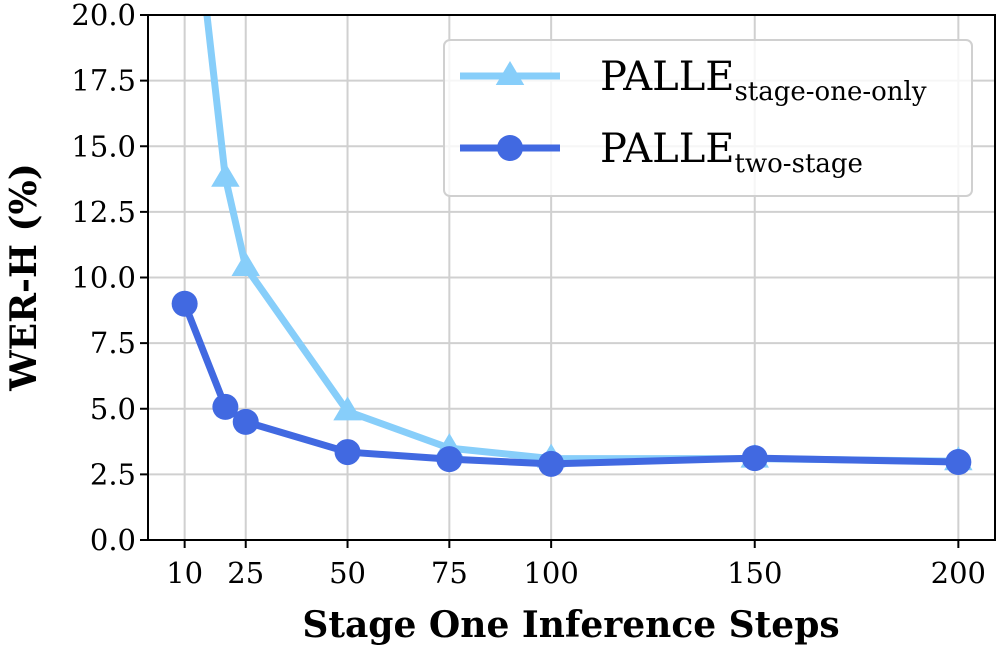  Describe the element at coordinates (103, 146) in the screenshot. I see `y-tick-label: 15.0` at that location.